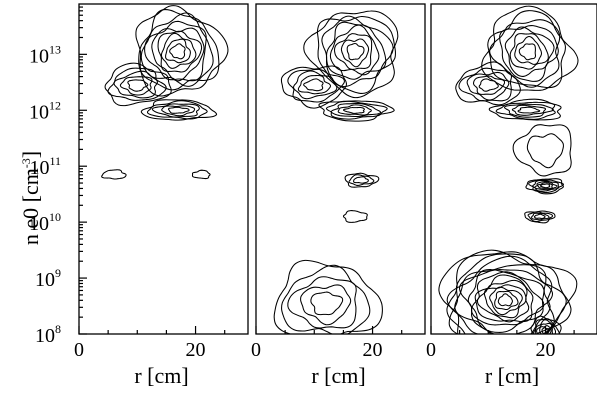 This screenshot has width=597, height=395. I want to click on panel-left-contours, so click(165, 92).